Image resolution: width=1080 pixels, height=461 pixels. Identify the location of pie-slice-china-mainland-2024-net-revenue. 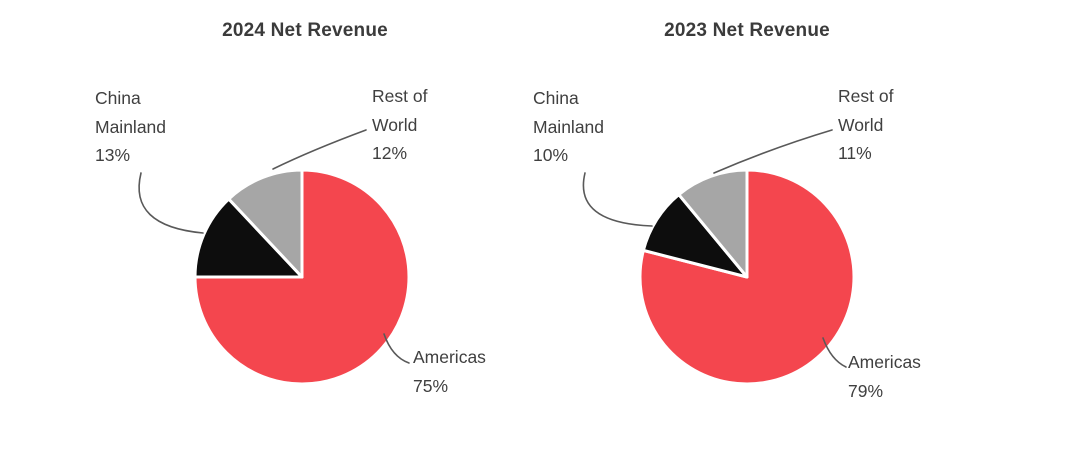
(248, 238).